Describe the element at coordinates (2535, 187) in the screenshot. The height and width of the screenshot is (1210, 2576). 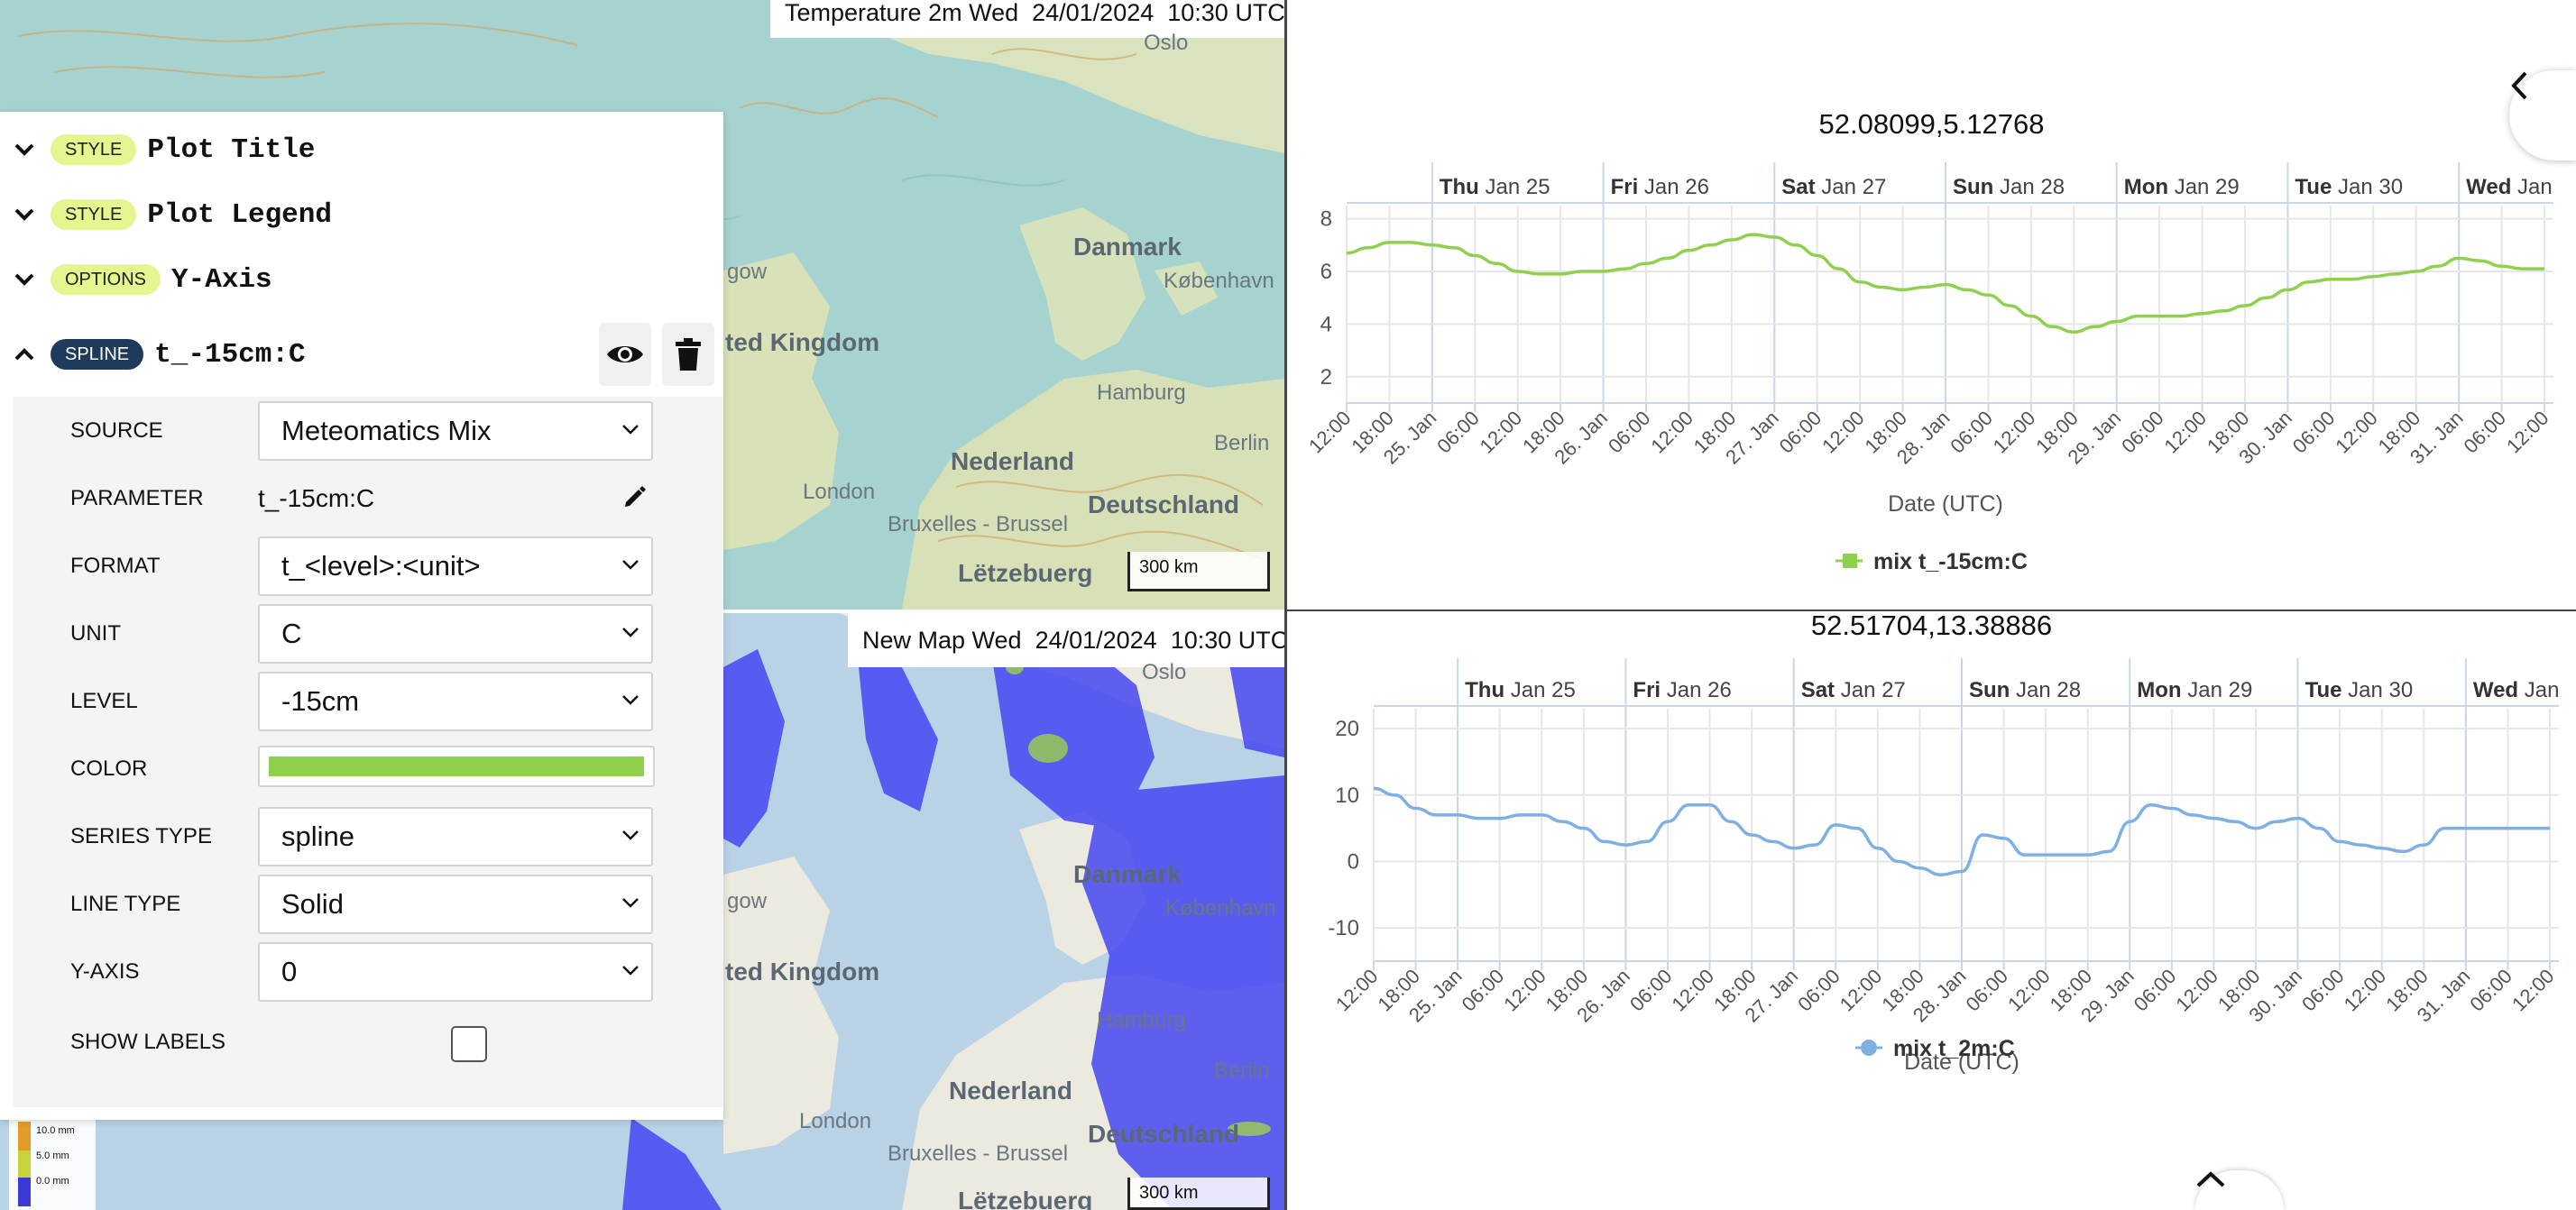
I see `day-date: Jan` at that location.